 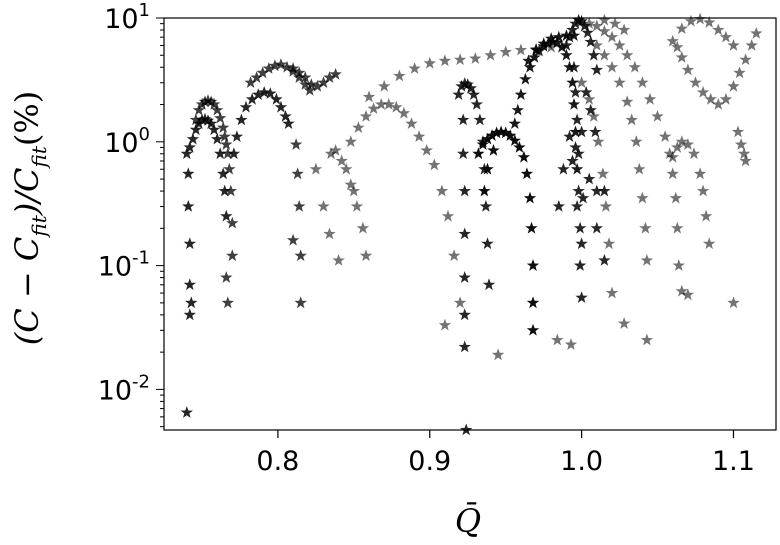 I want to click on x-tick-label: 0.8, so click(x=277, y=461).